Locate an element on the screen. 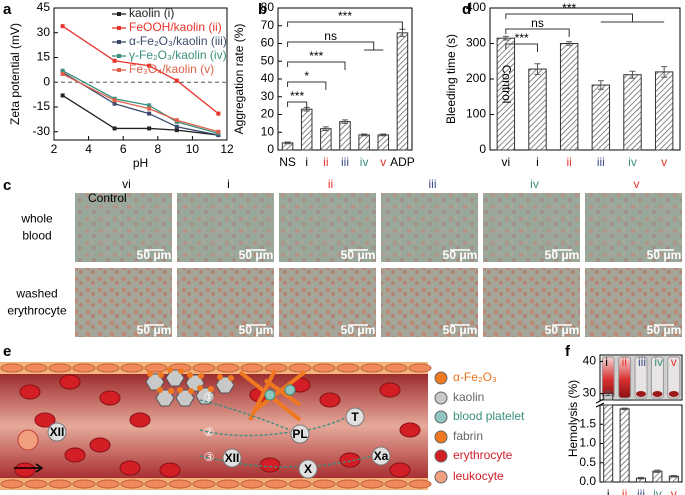  panel-label: f is located at coordinates (568, 351).